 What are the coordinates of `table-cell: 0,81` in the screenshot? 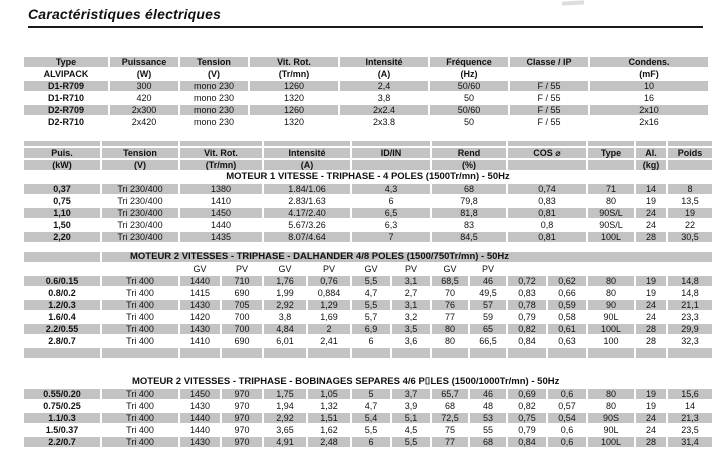 It's located at (547, 213).